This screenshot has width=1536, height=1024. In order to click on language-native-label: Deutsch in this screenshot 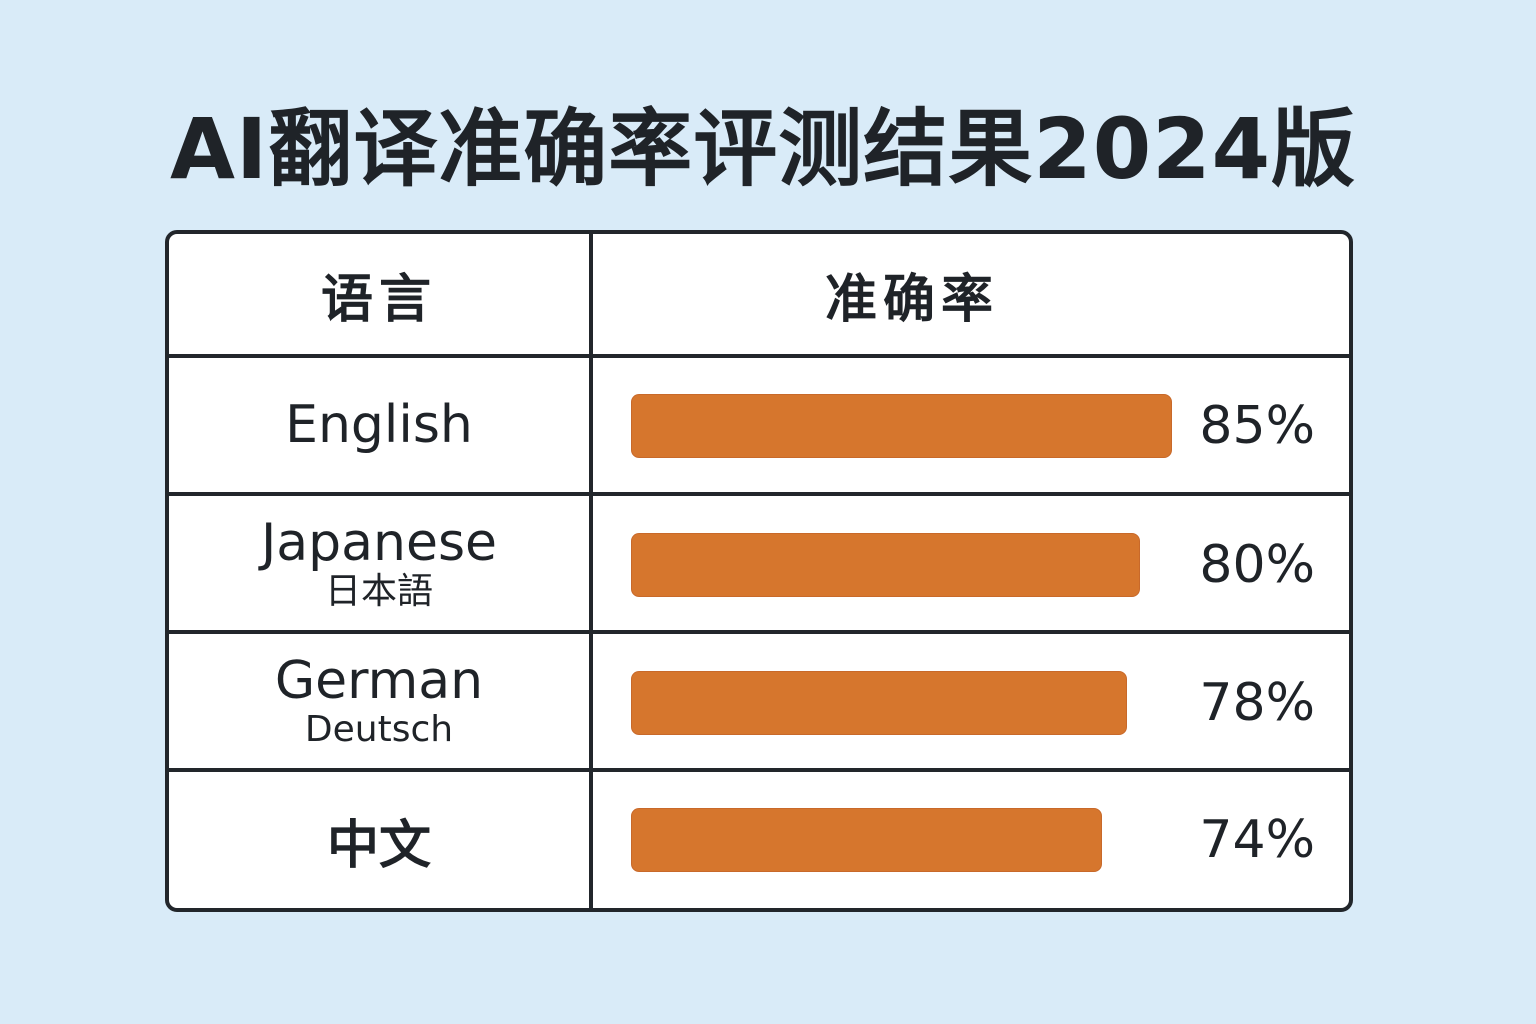, I will do `click(379, 729)`.